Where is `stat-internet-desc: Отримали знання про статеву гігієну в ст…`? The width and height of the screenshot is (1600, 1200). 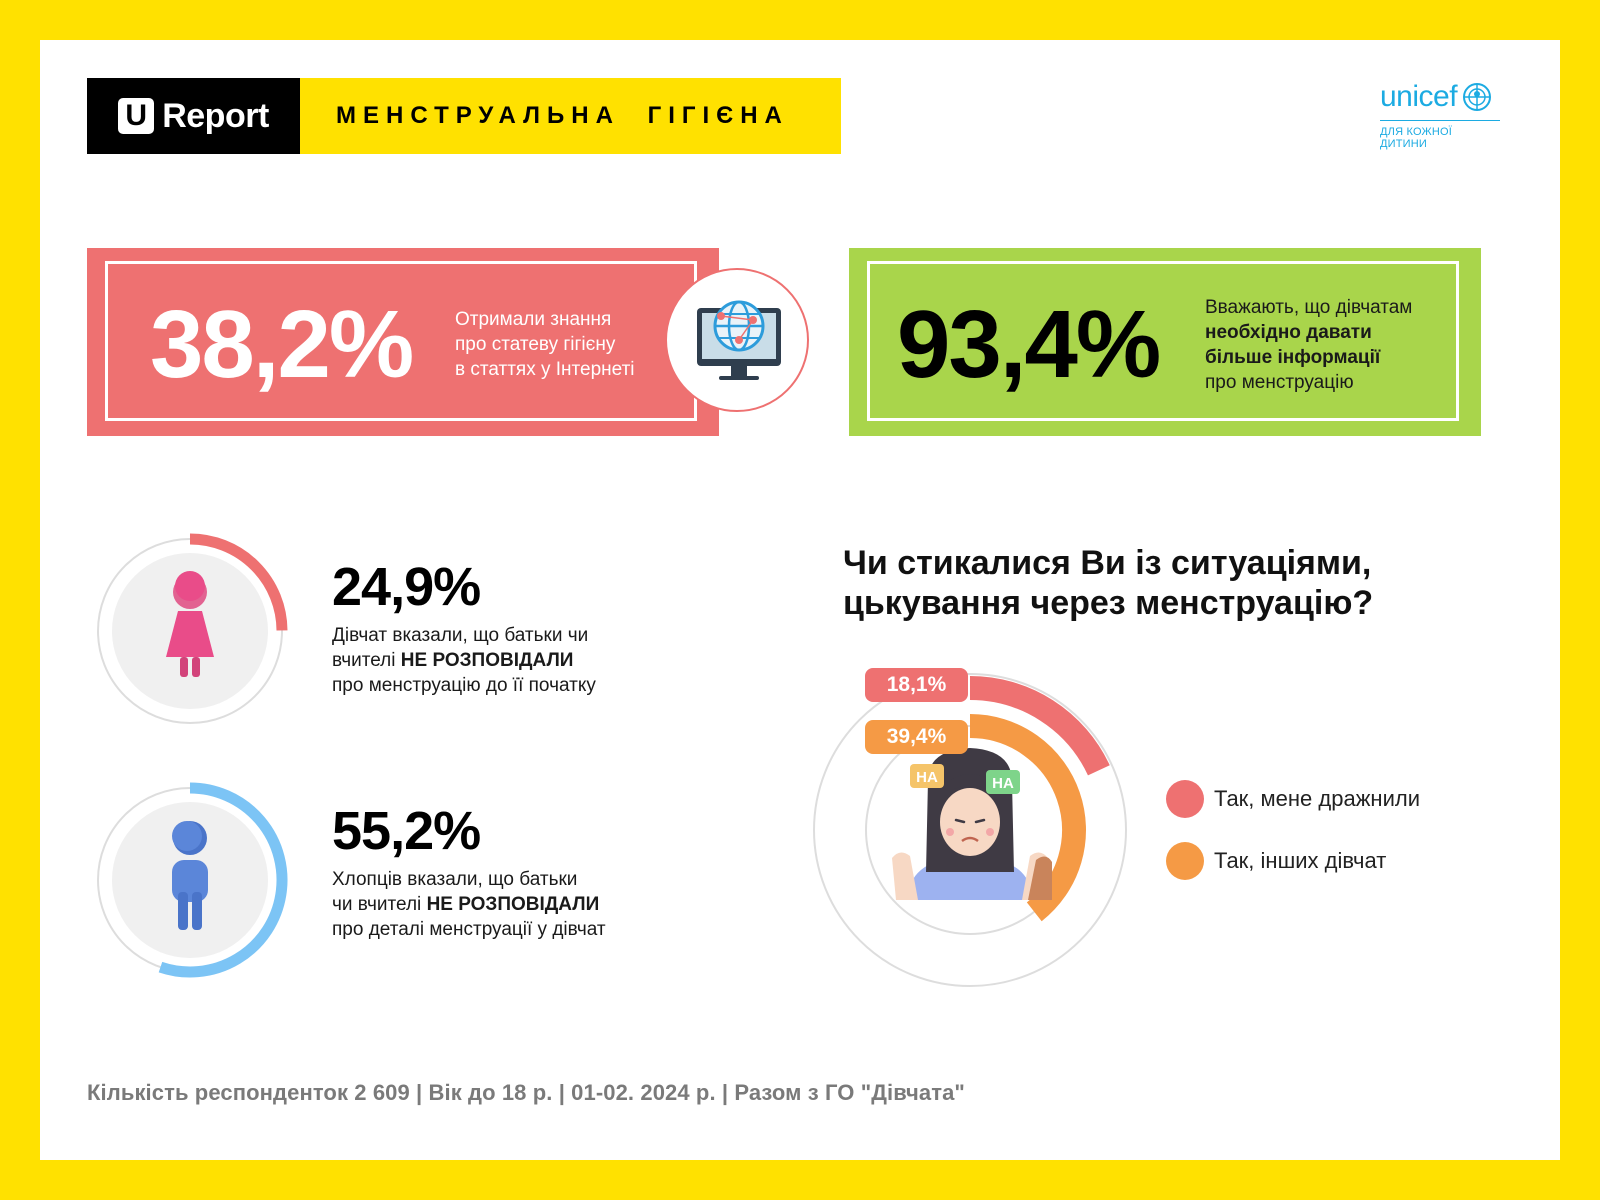
stat-internet-desc: Отримали знання про статеву гігієну в ст… is located at coordinates (565, 344).